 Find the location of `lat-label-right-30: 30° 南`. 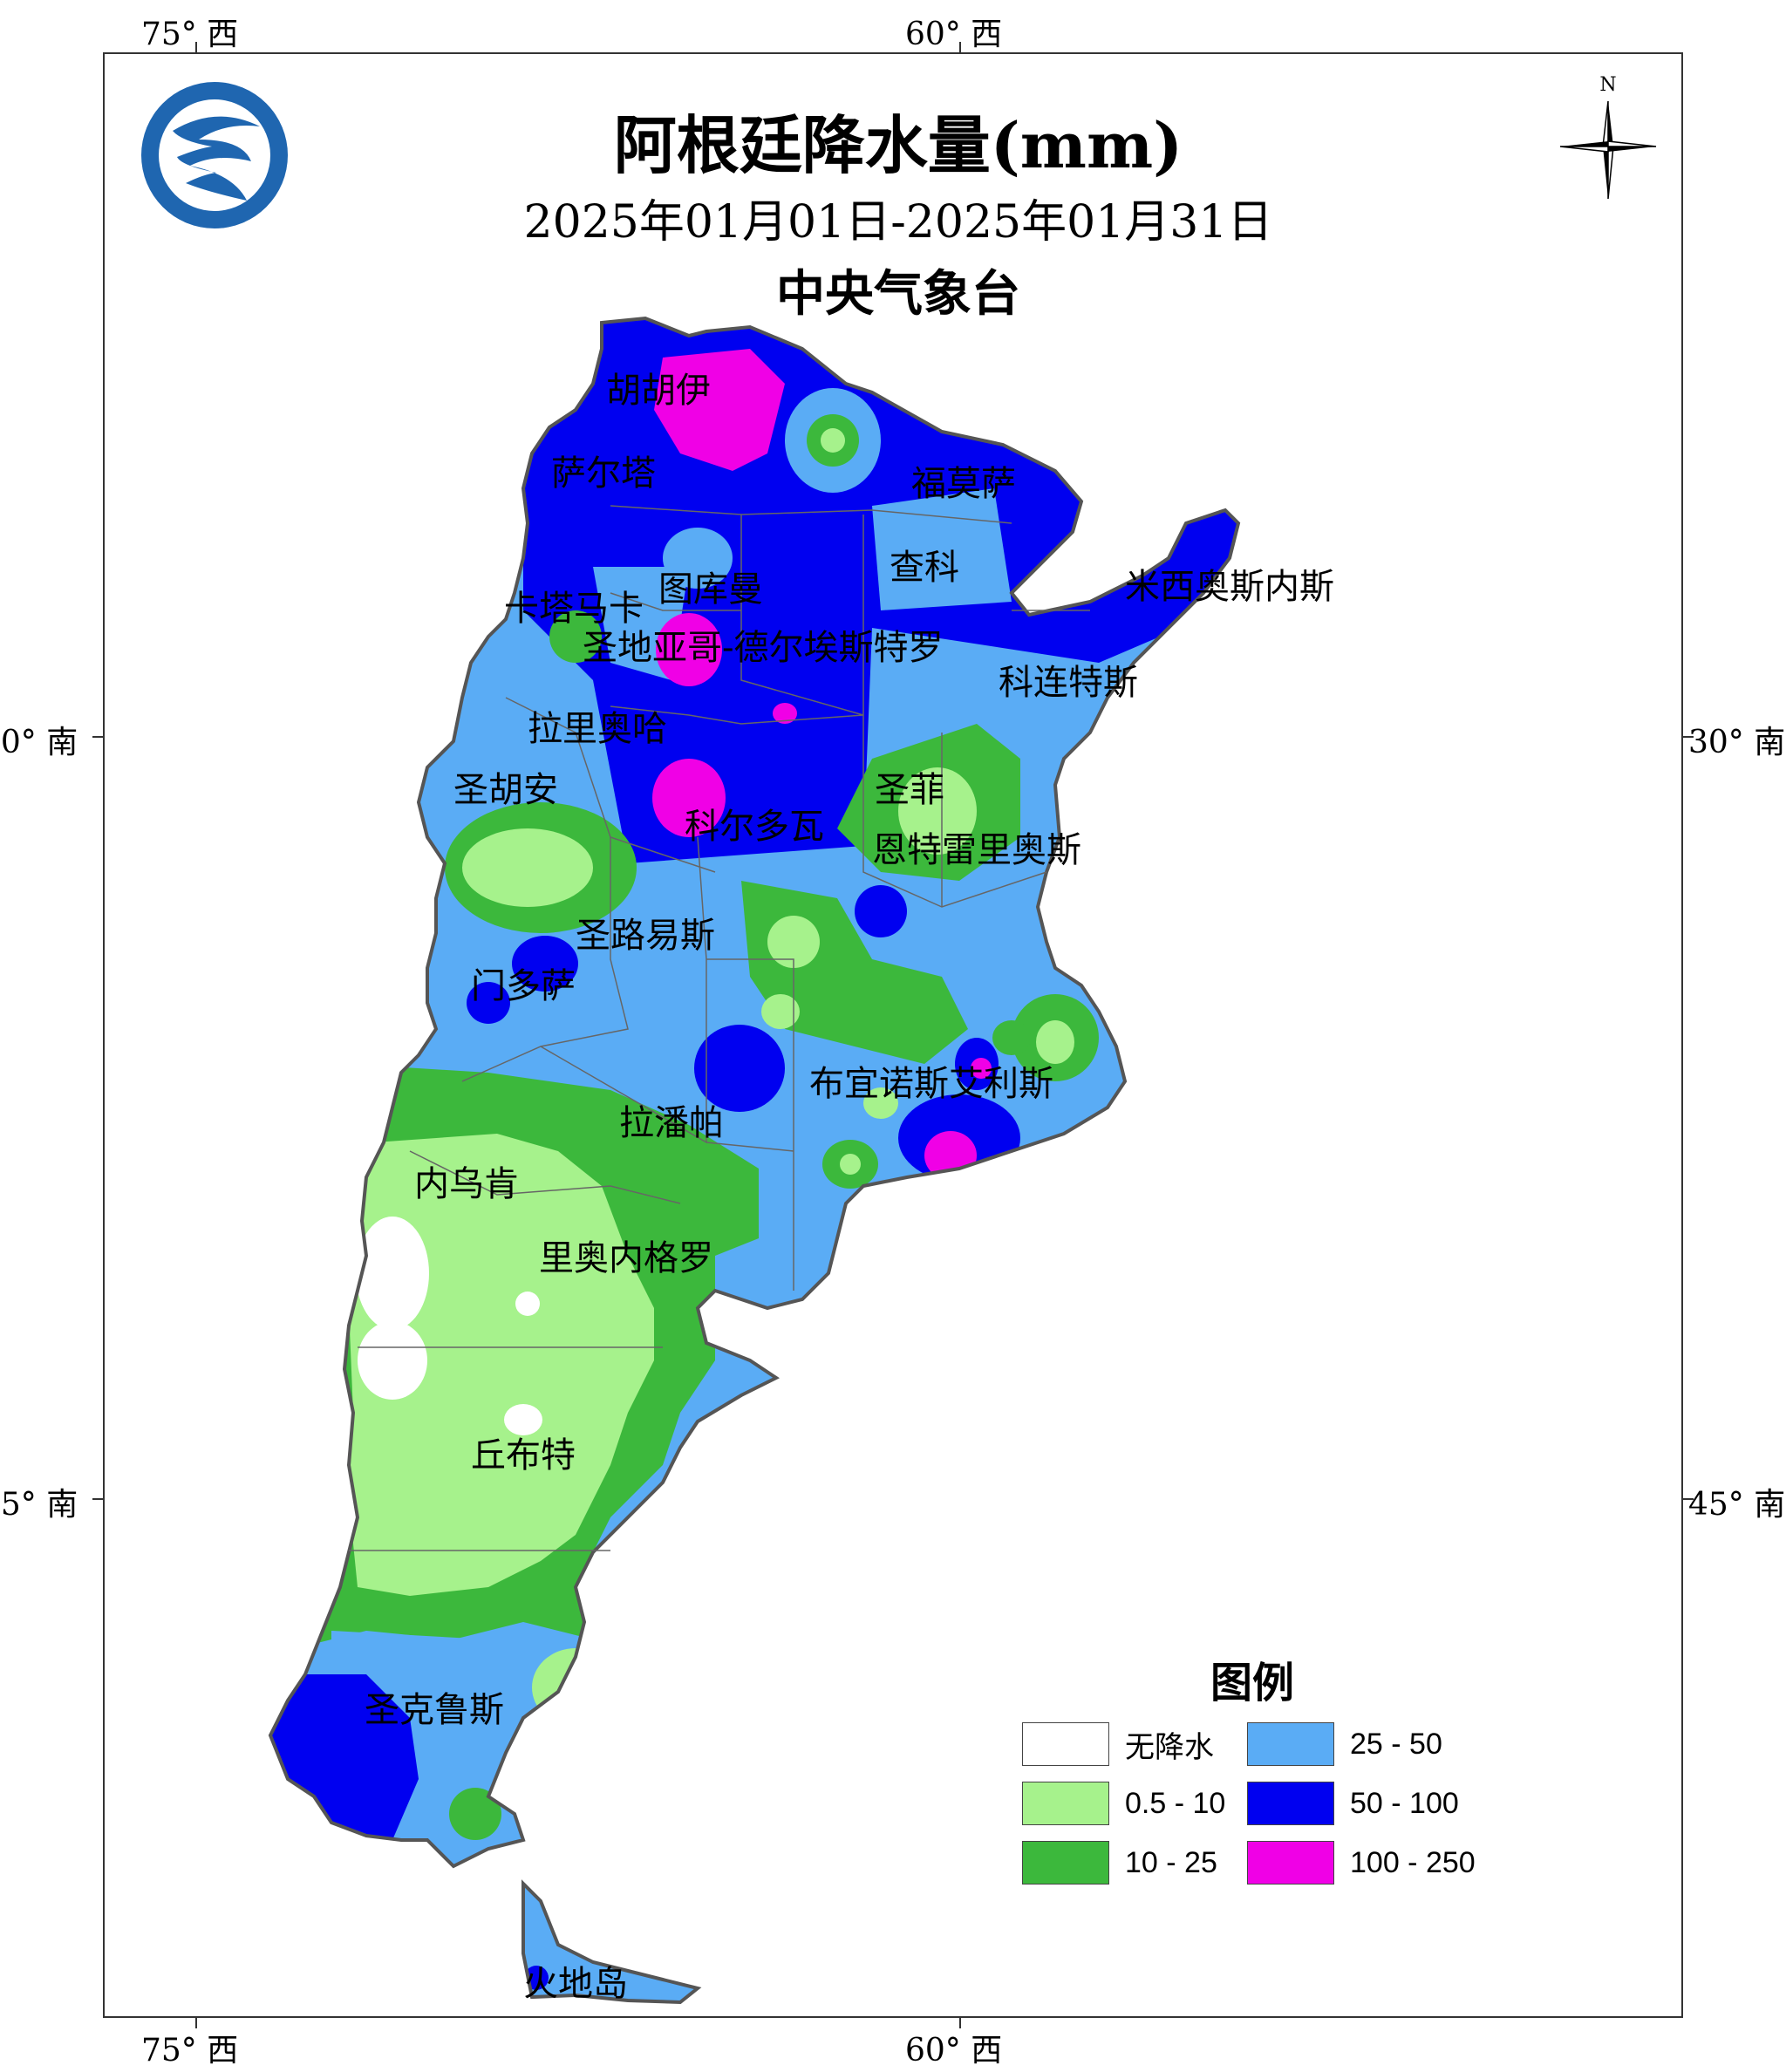

lat-label-right-30: 30° 南 is located at coordinates (1737, 742).